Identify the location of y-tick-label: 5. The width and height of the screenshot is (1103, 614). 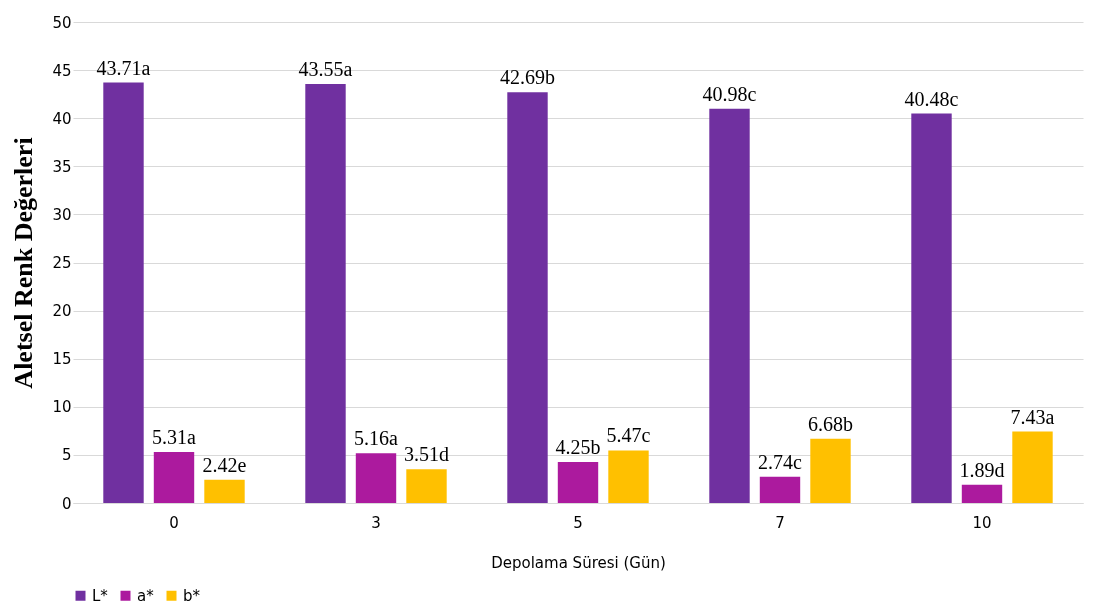
(66, 455).